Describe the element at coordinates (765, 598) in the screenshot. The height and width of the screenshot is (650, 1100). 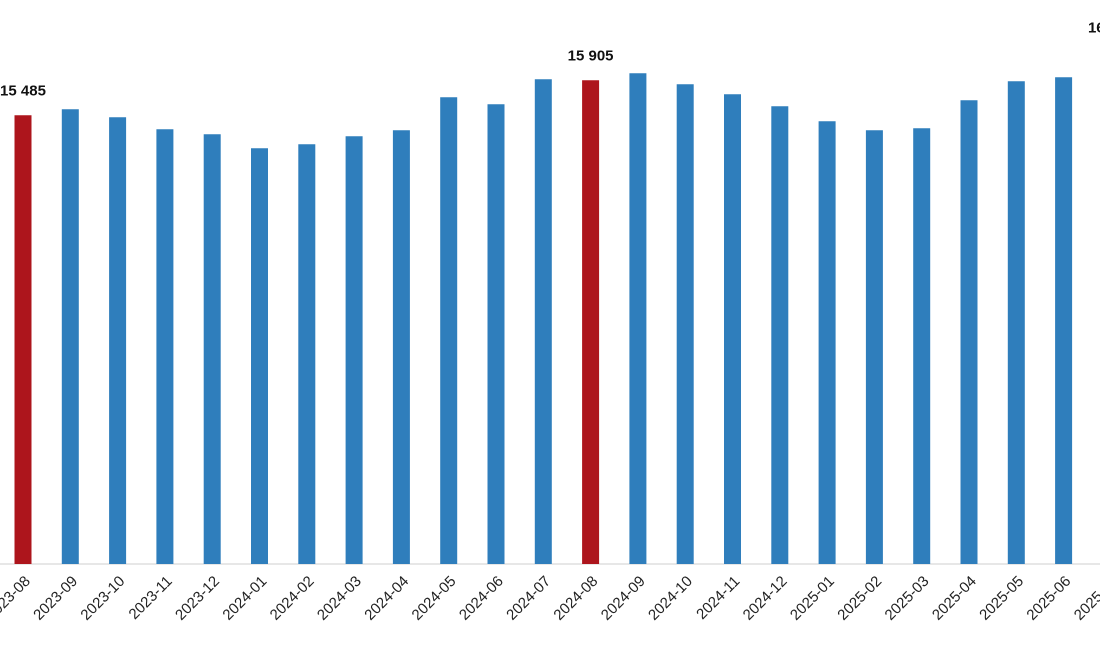
I see `x-tick-label: 2024-12` at that location.